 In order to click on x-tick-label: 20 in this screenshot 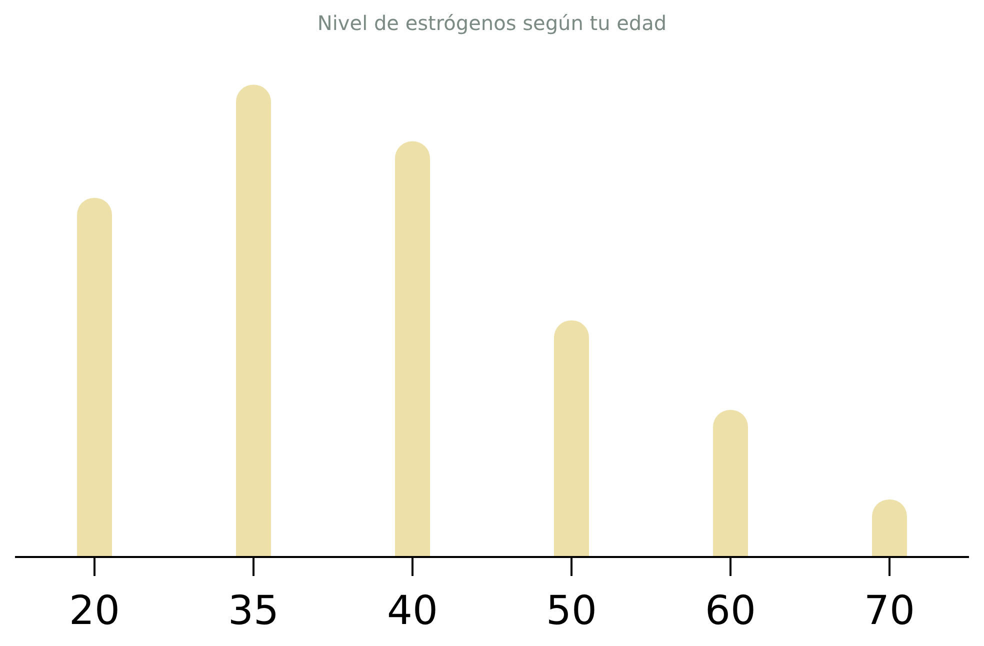, I will do `click(94, 611)`.